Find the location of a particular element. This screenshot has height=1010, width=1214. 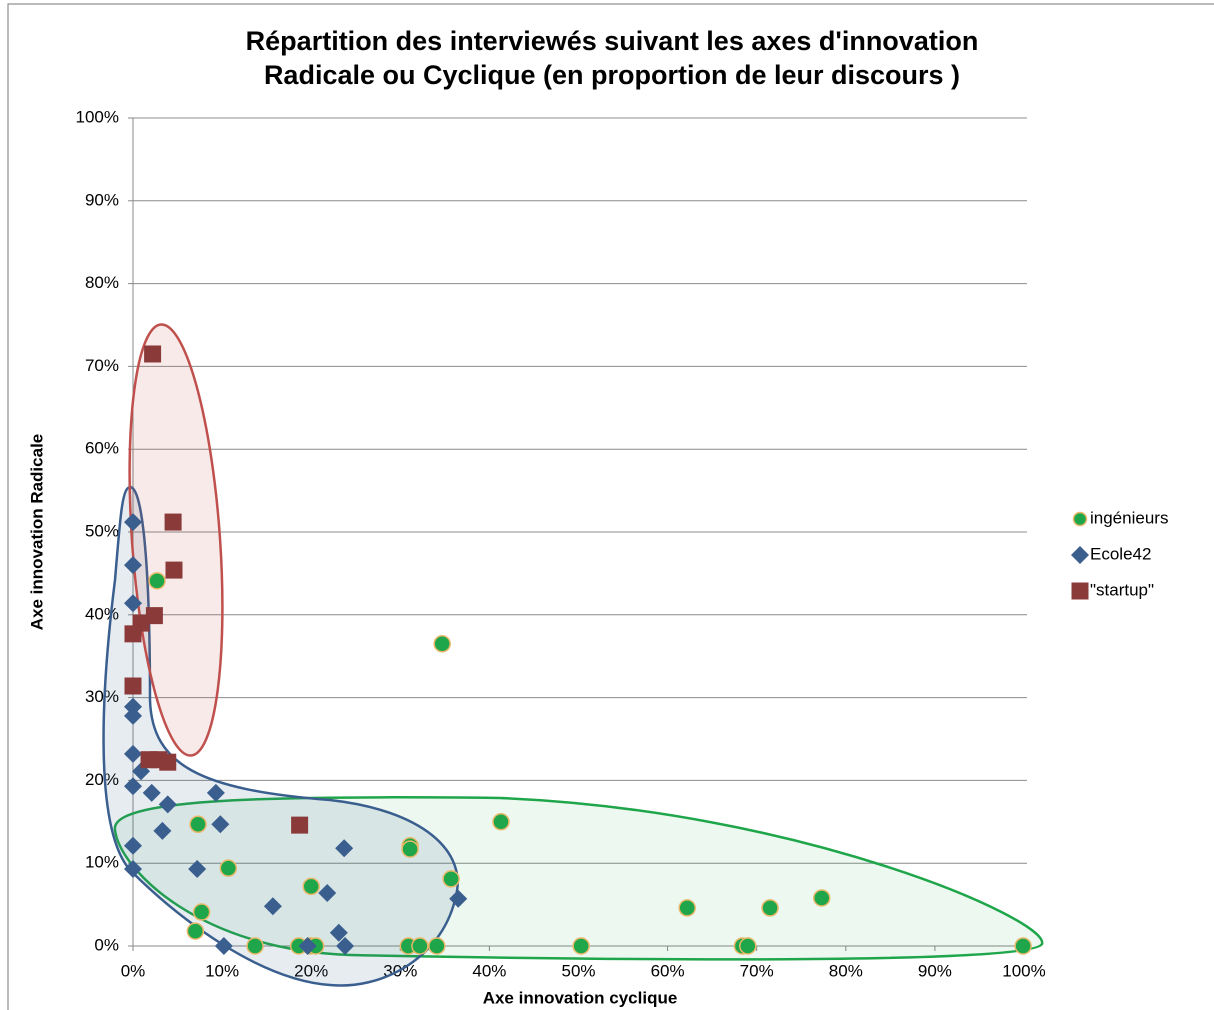

legend-label: ingénieurs is located at coordinates (1129, 517).